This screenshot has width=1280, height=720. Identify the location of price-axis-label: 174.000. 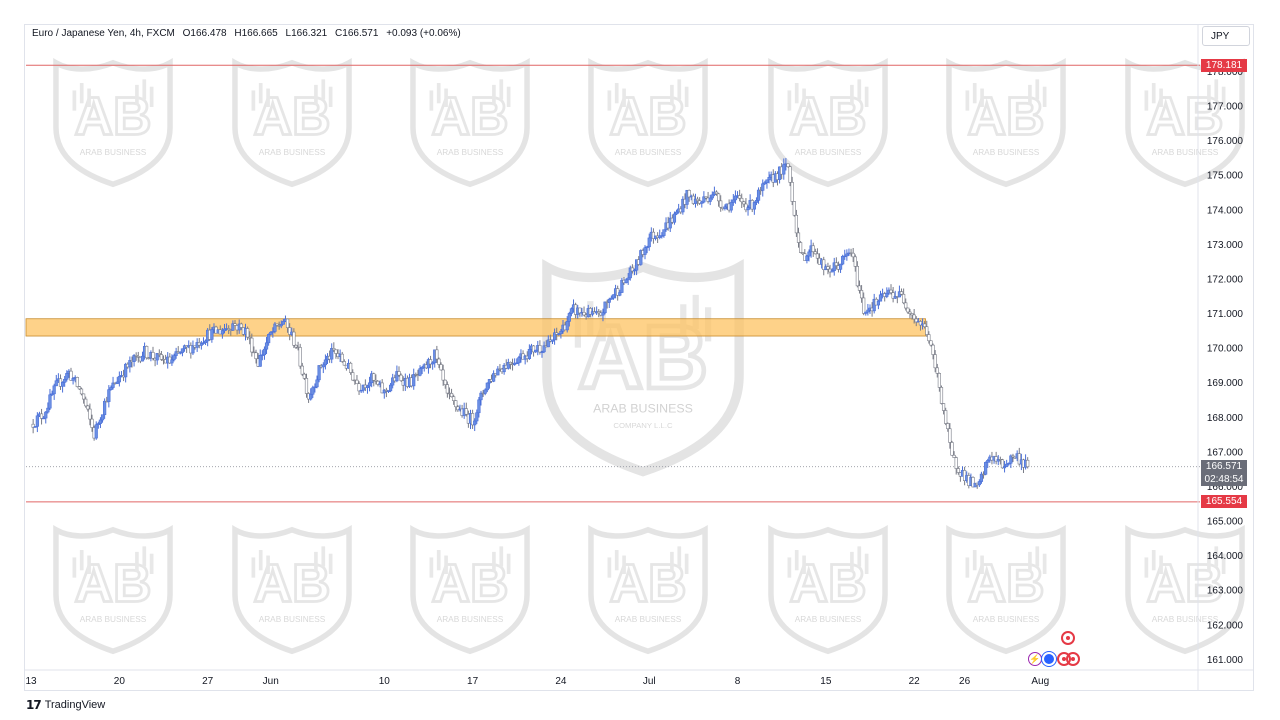
(1225, 210).